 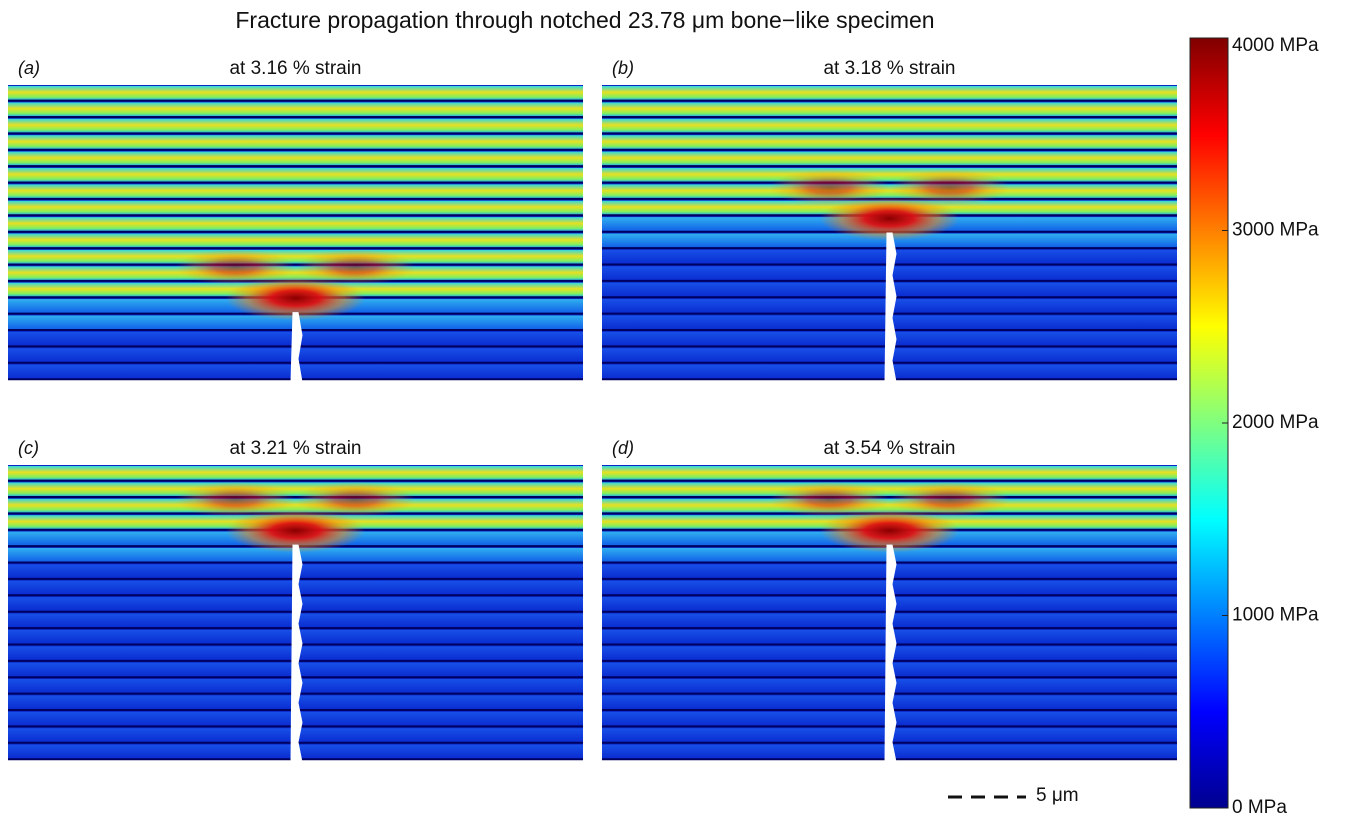 What do you see at coordinates (1275, 422) in the screenshot?
I see `colorbar-tick-label: 2000 MPa` at bounding box center [1275, 422].